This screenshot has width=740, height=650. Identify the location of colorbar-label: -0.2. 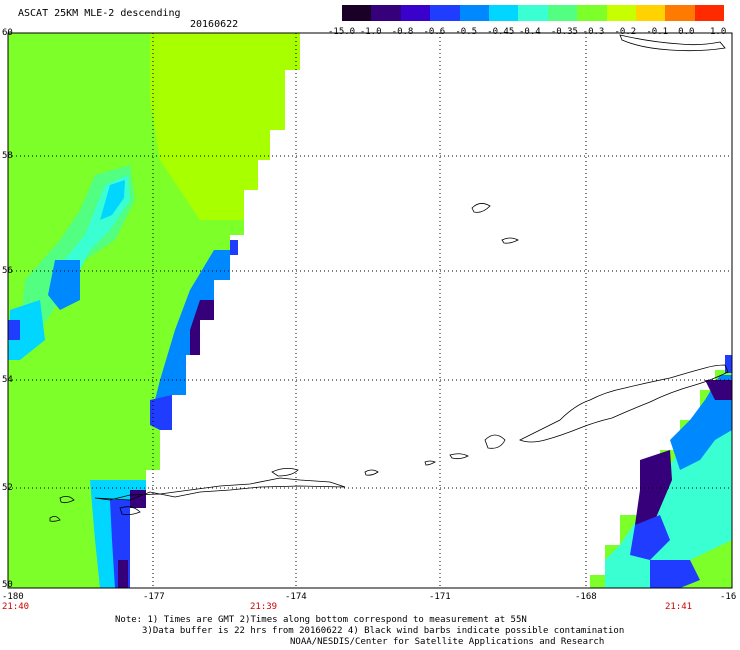
(625, 32).